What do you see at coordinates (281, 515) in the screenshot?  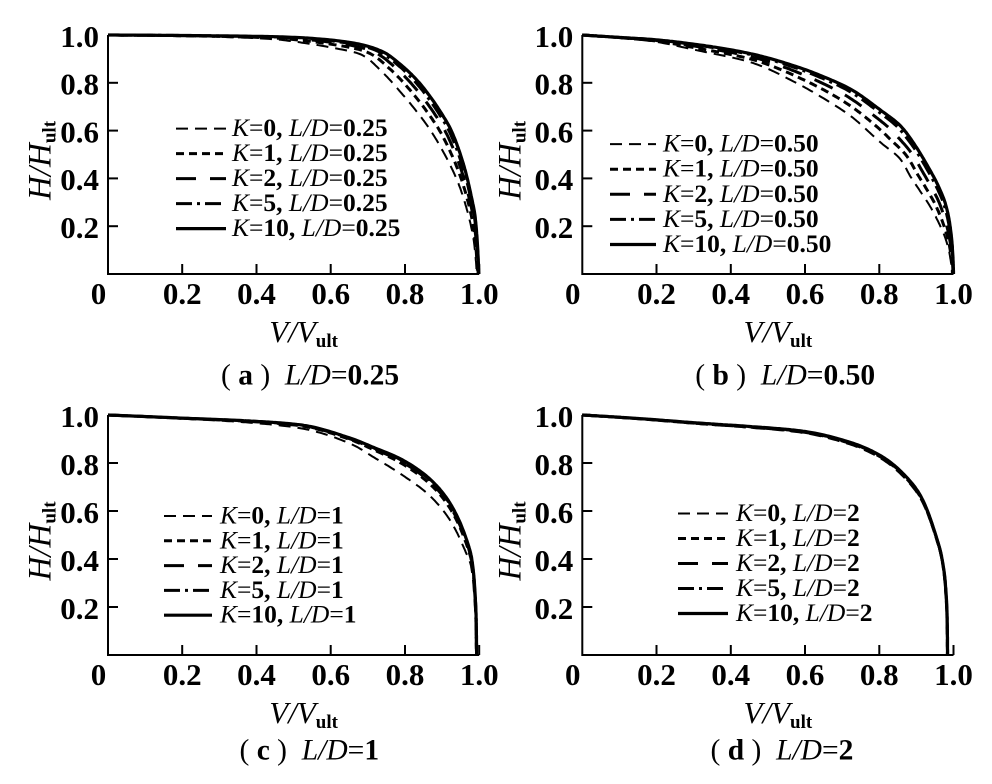 I see `svg-text: K=0, L/D=1` at bounding box center [281, 515].